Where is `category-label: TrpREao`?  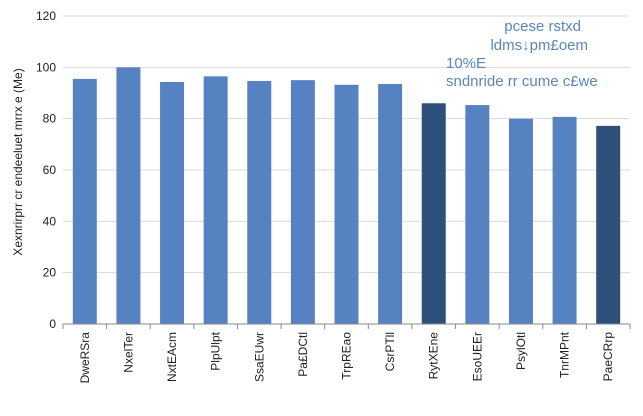 category-label: TrpREao is located at coordinates (347, 356).